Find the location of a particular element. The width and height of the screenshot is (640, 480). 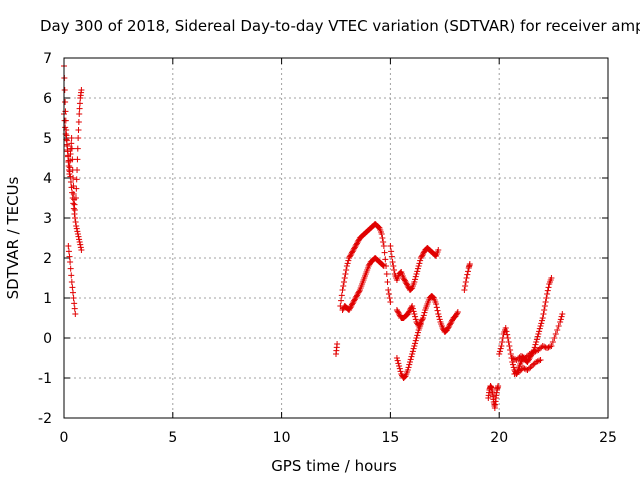

y-axis-label: SDTVAR / TECUs is located at coordinates (13, 237).